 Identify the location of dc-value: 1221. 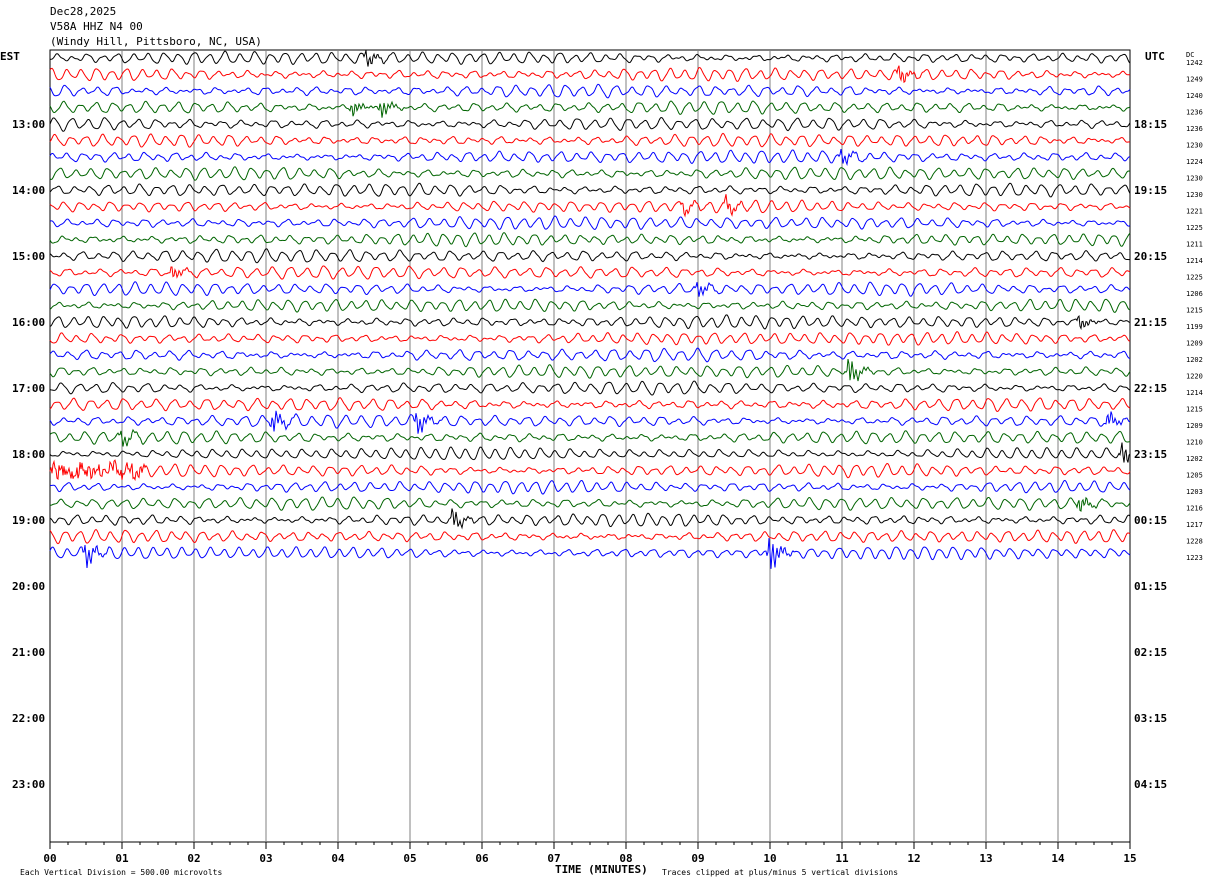
(1194, 212).